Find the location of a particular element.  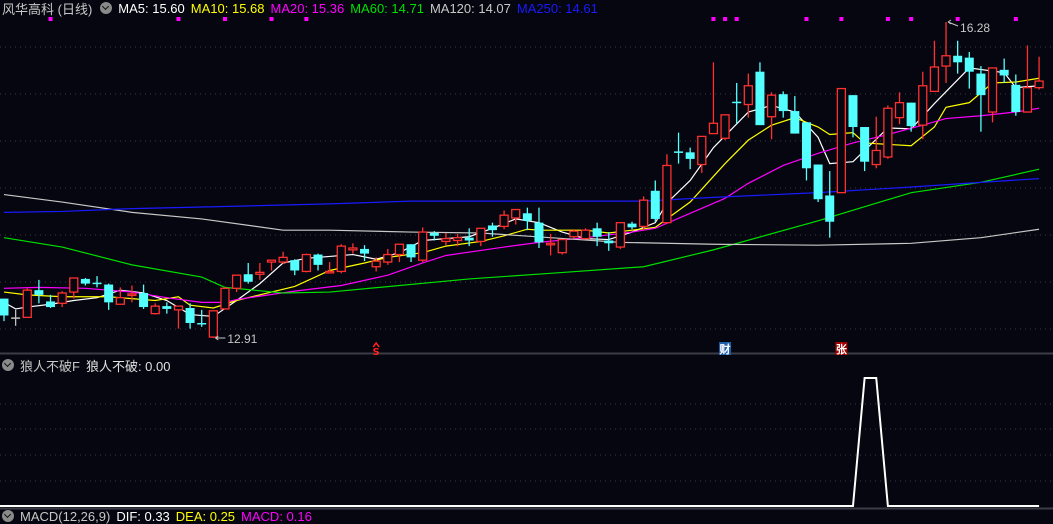

ma5-label: MA5: 15.60 is located at coordinates (151, 8).